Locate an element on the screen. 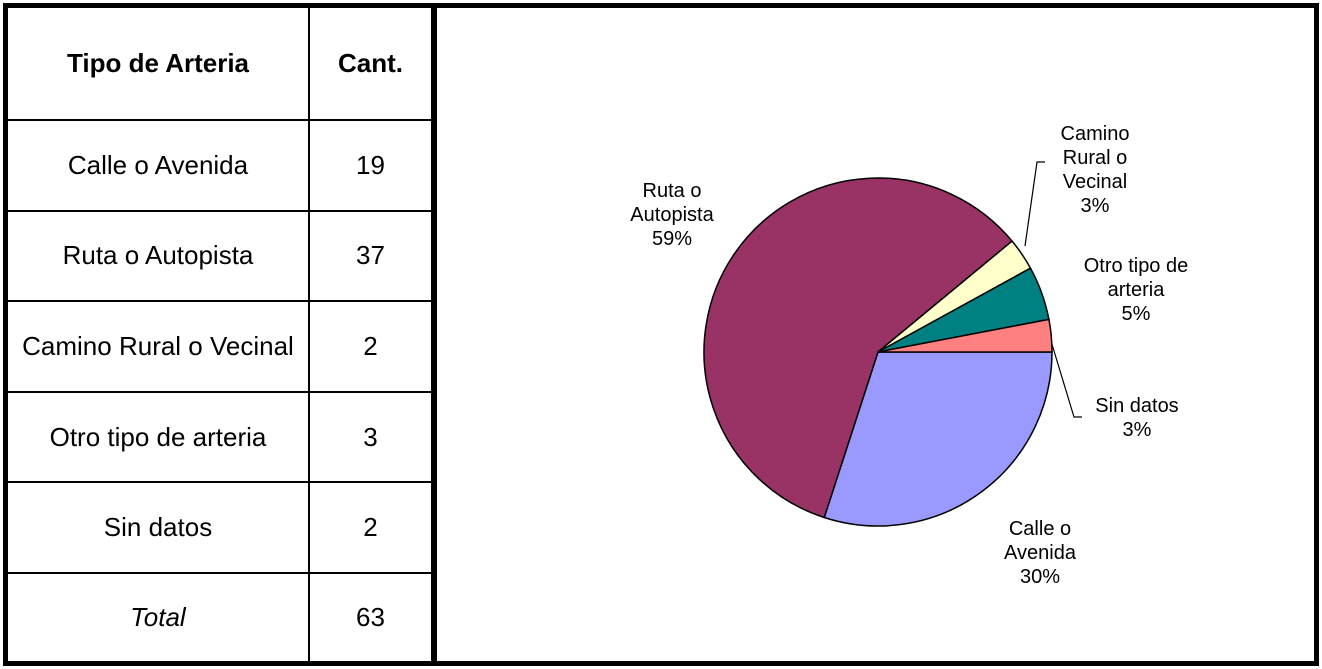 Image resolution: width=1322 pixels, height=669 pixels. cell: Camino Rural o Vecinal is located at coordinates (159, 346).